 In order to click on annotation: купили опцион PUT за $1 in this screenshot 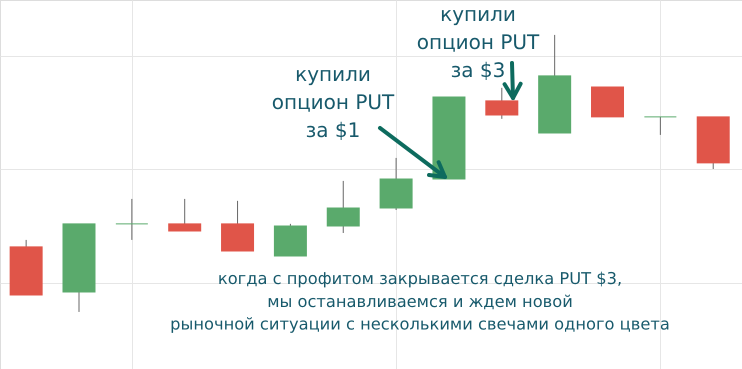, I will do `click(334, 102)`.